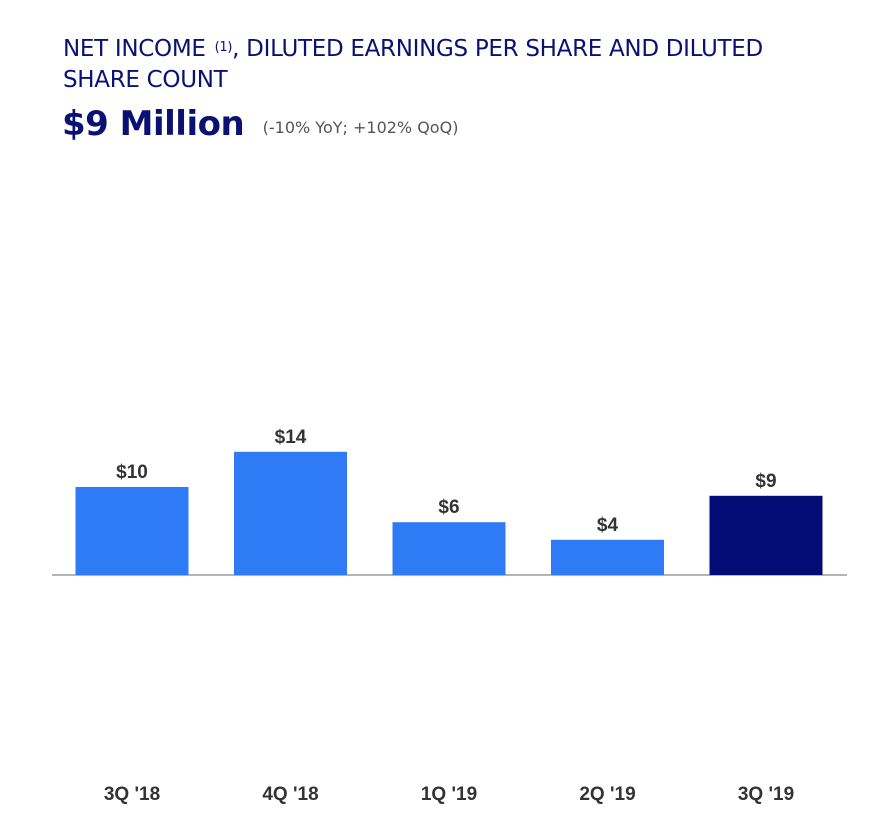  What do you see at coordinates (223, 47) in the screenshot?
I see `title-footnote-marker: (1)` at bounding box center [223, 47].